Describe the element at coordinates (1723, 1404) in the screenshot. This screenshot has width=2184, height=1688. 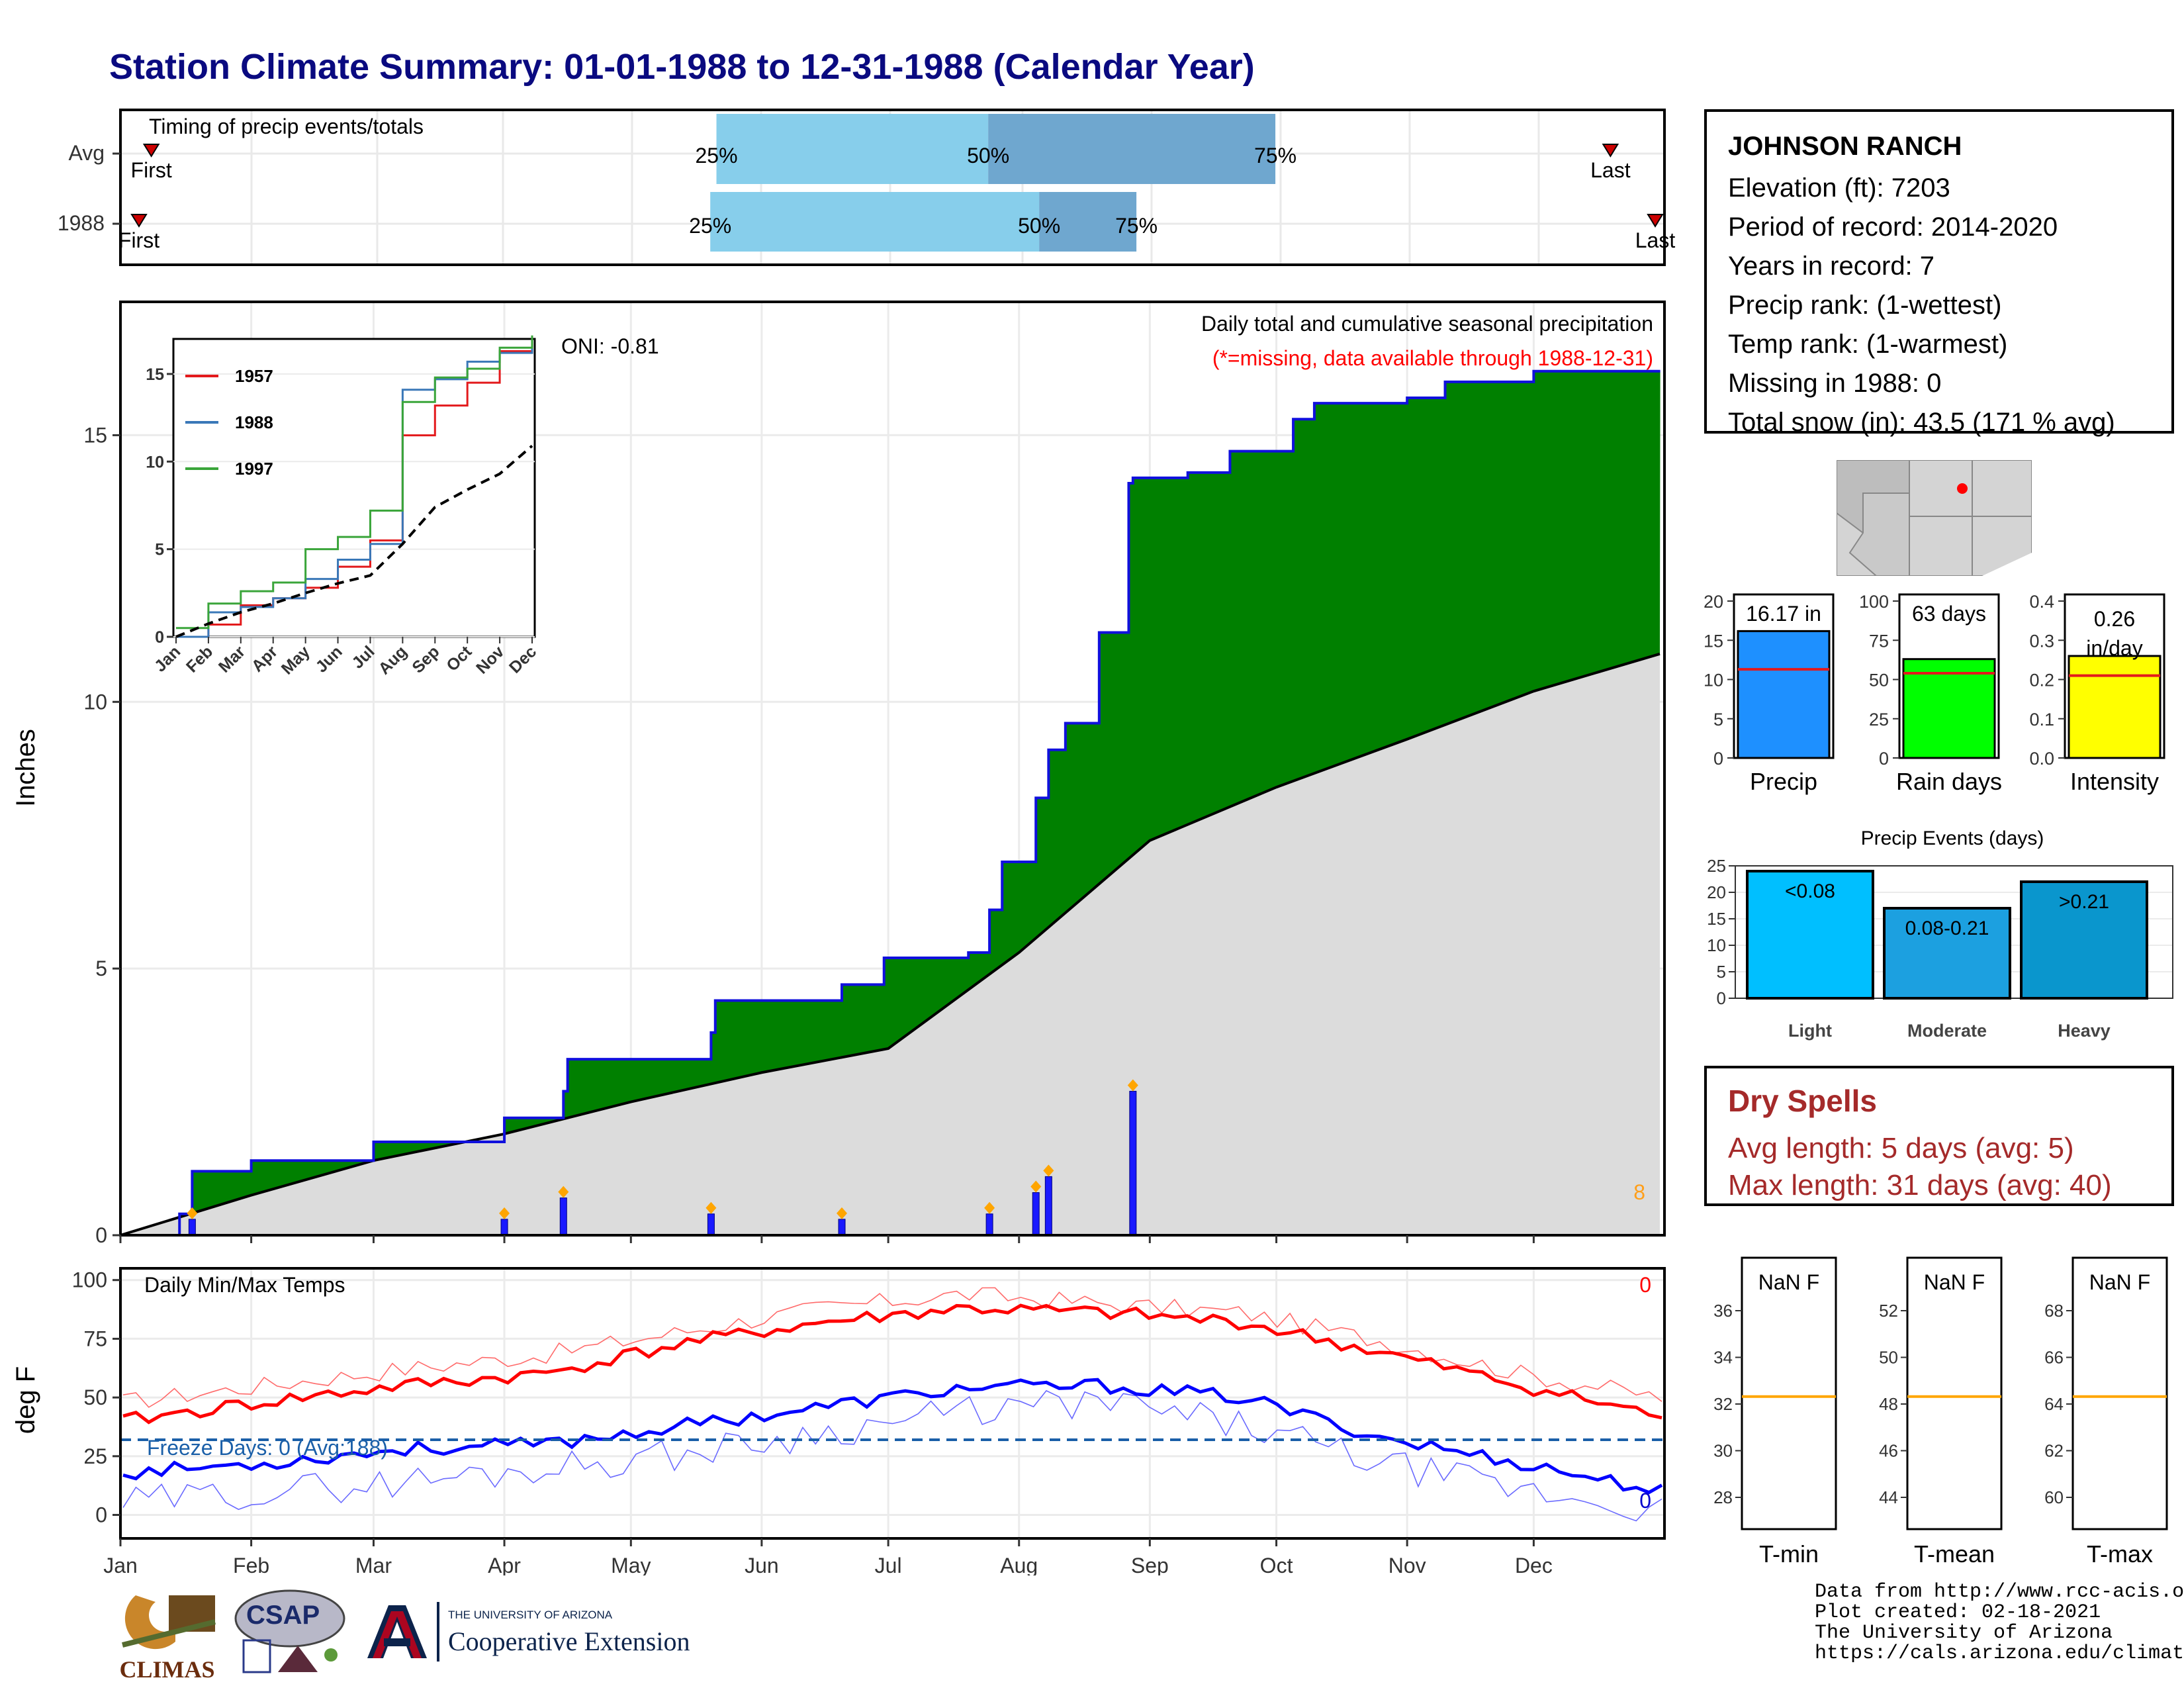
I see `tbox-t-min-ytick-label-32: 32` at that location.